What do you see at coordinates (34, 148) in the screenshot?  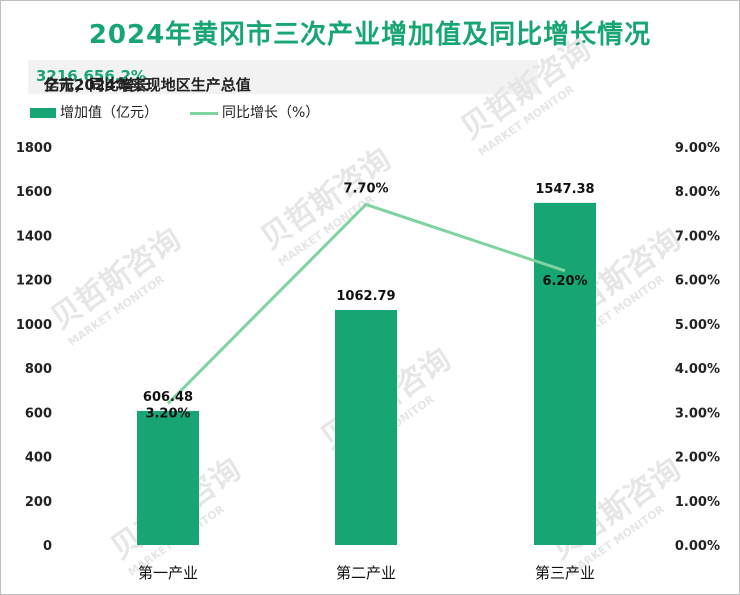 I see `y-left-tick-label: 1800` at bounding box center [34, 148].